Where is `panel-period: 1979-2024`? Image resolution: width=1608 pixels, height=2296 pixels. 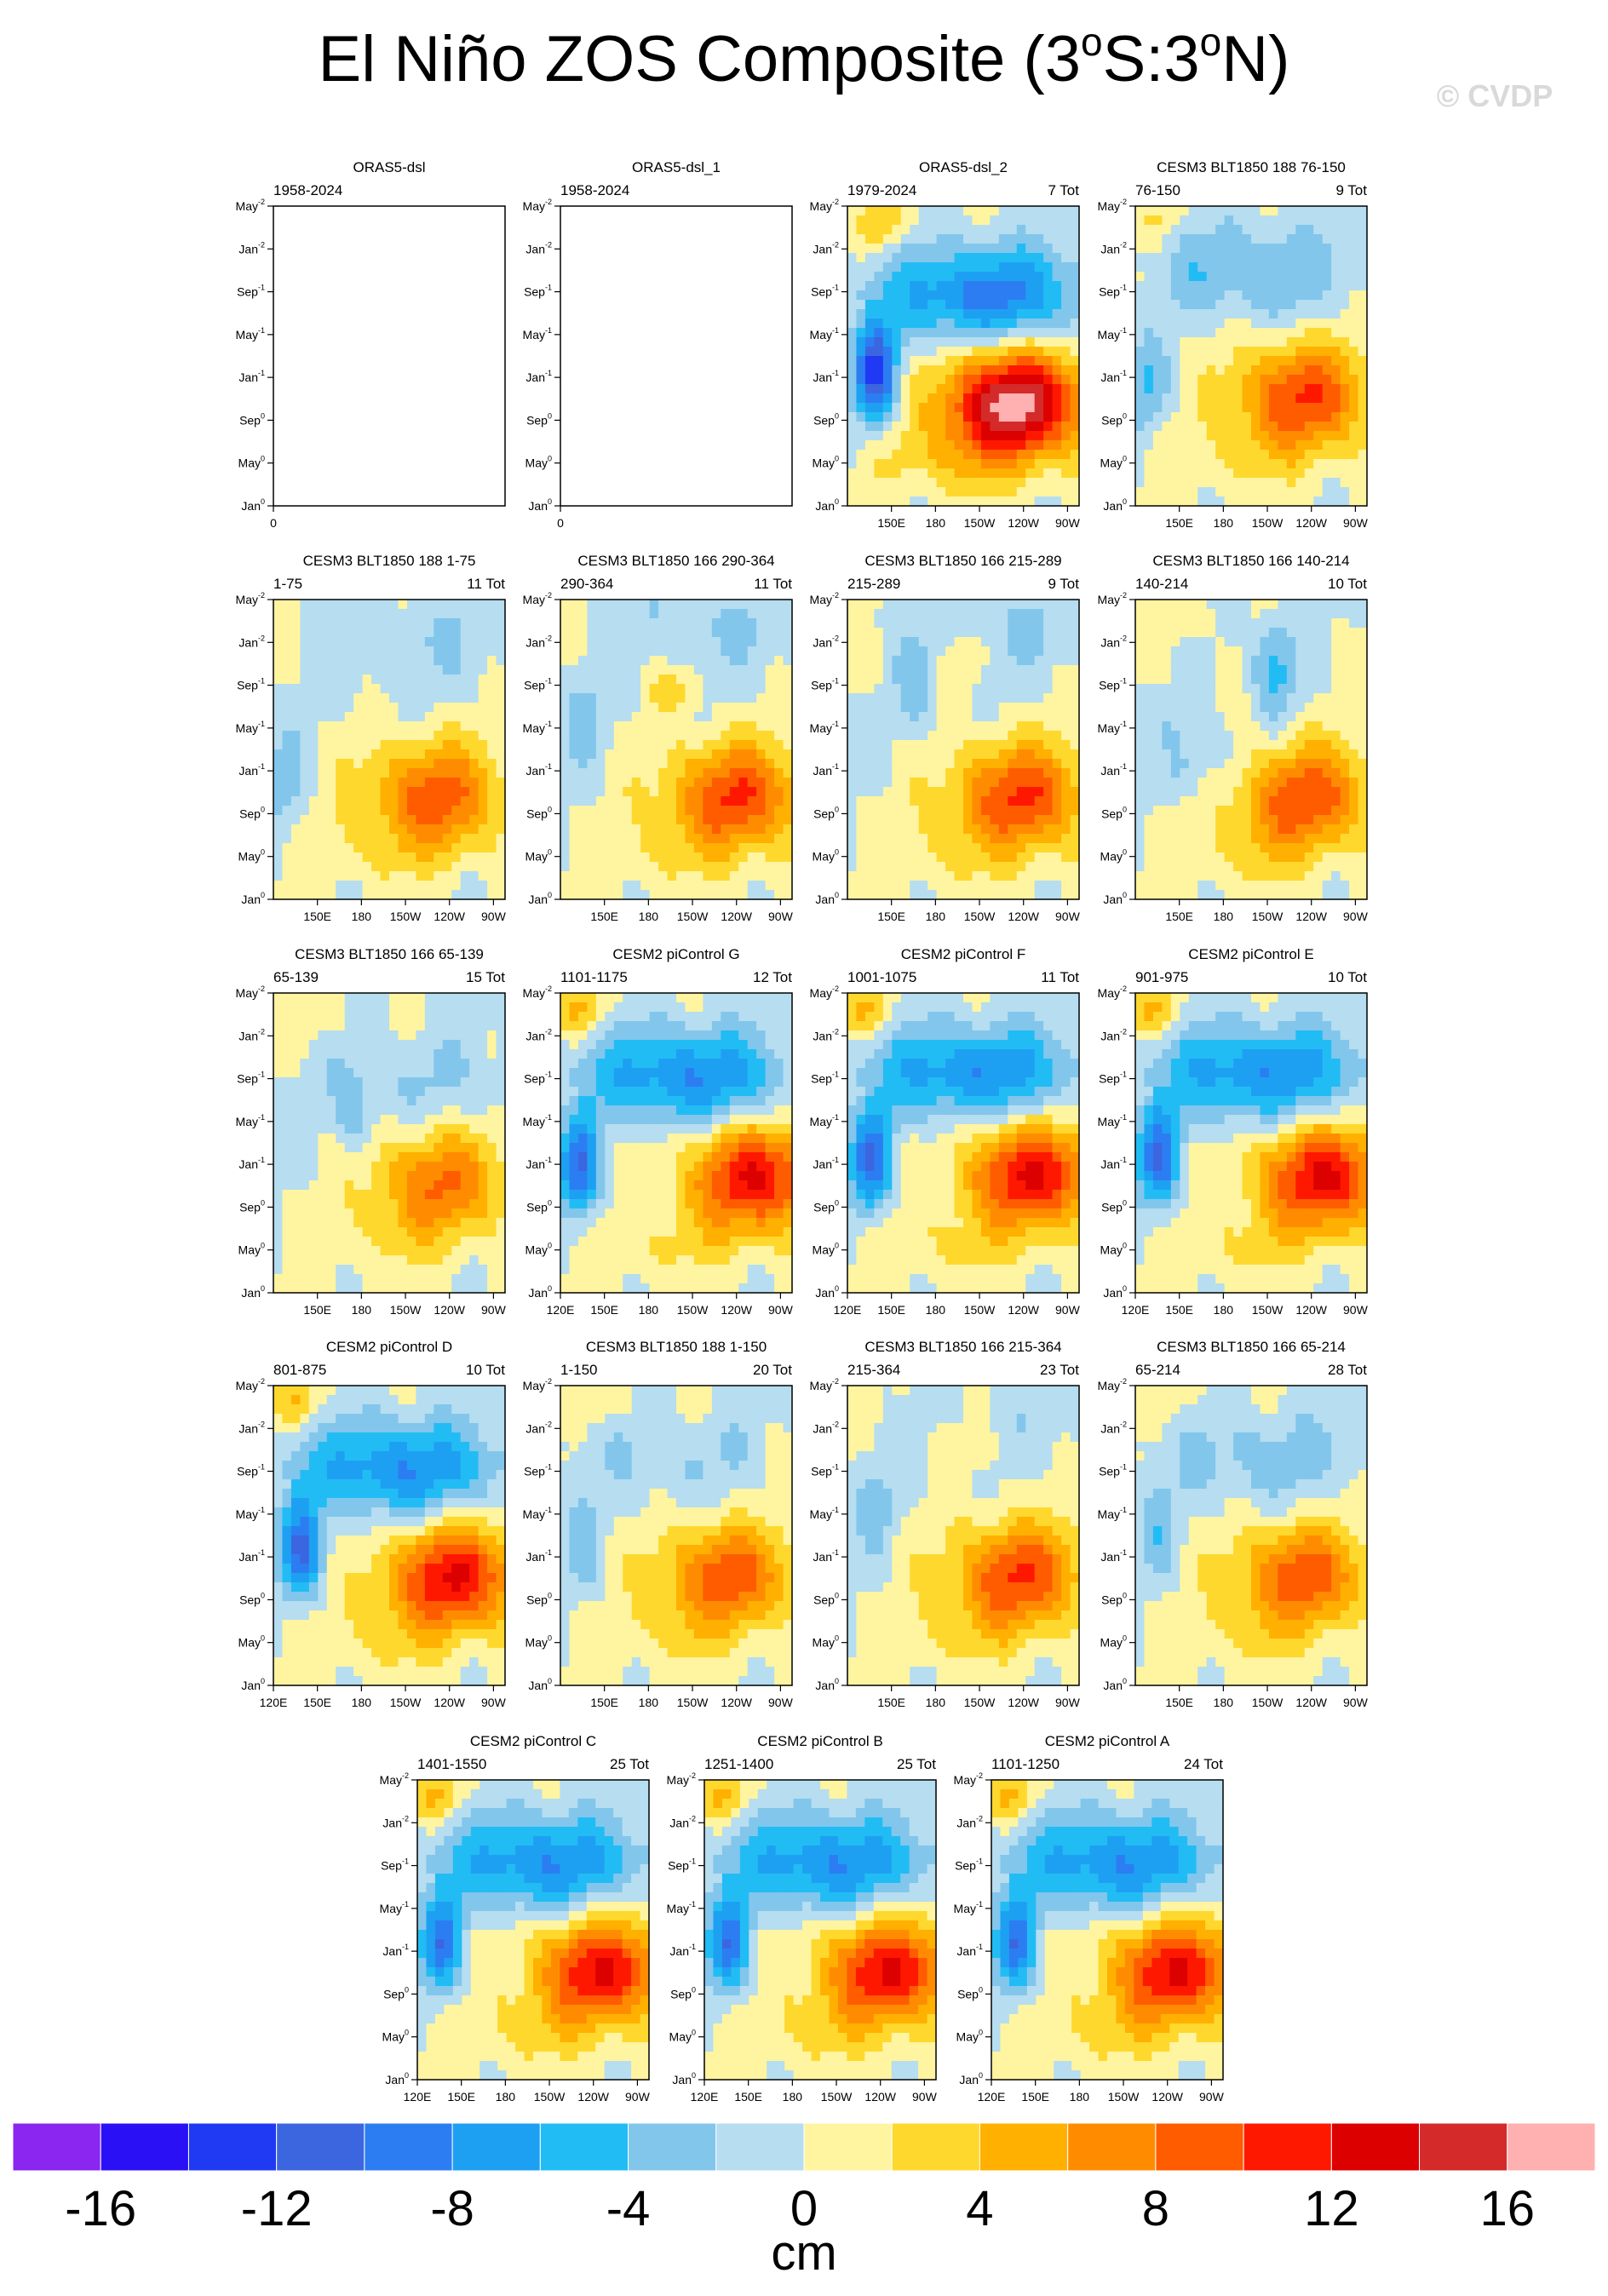 panel-period: 1979-2024 is located at coordinates (881, 190).